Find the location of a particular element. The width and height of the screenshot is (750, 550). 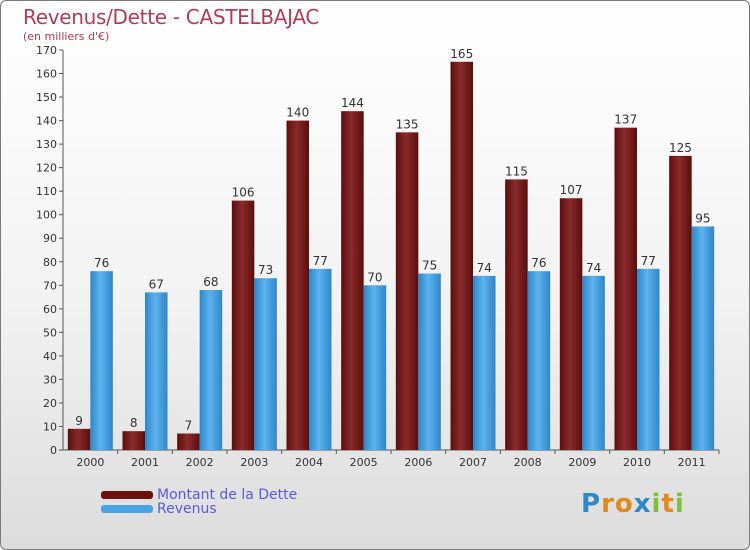

x-tick-label: 2010 is located at coordinates (637, 462).